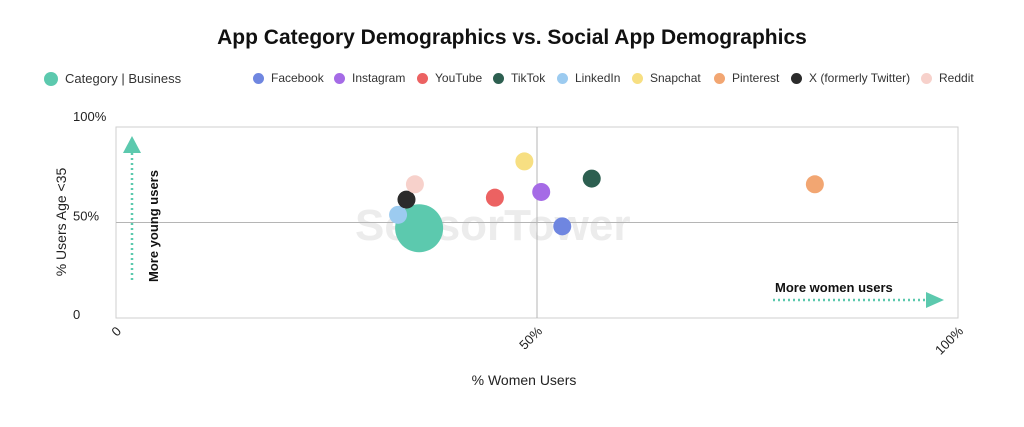 The height and width of the screenshot is (427, 1024). I want to click on y-tick-label: 0, so click(76, 314).